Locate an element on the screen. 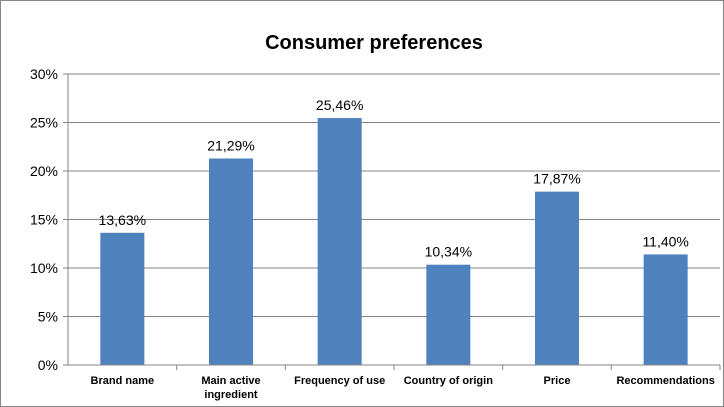 The width and height of the screenshot is (724, 407). y-tick-label: 0% is located at coordinates (48, 365).